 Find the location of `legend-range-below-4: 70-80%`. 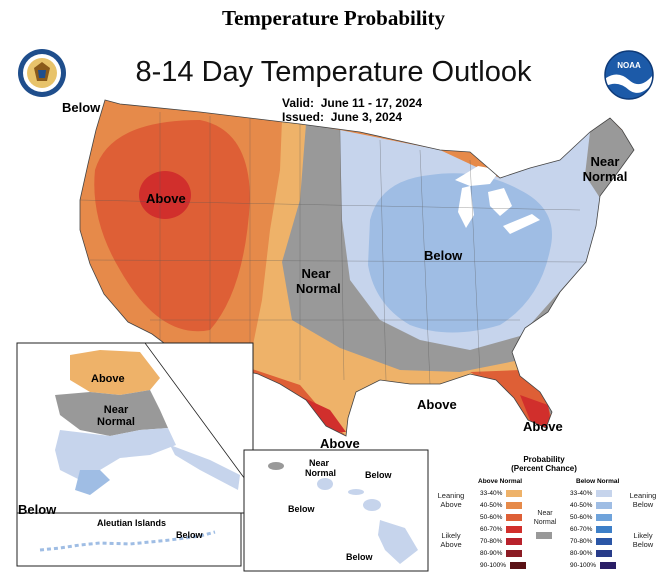

legend-range-below-4: 70-80% is located at coordinates (581, 541).